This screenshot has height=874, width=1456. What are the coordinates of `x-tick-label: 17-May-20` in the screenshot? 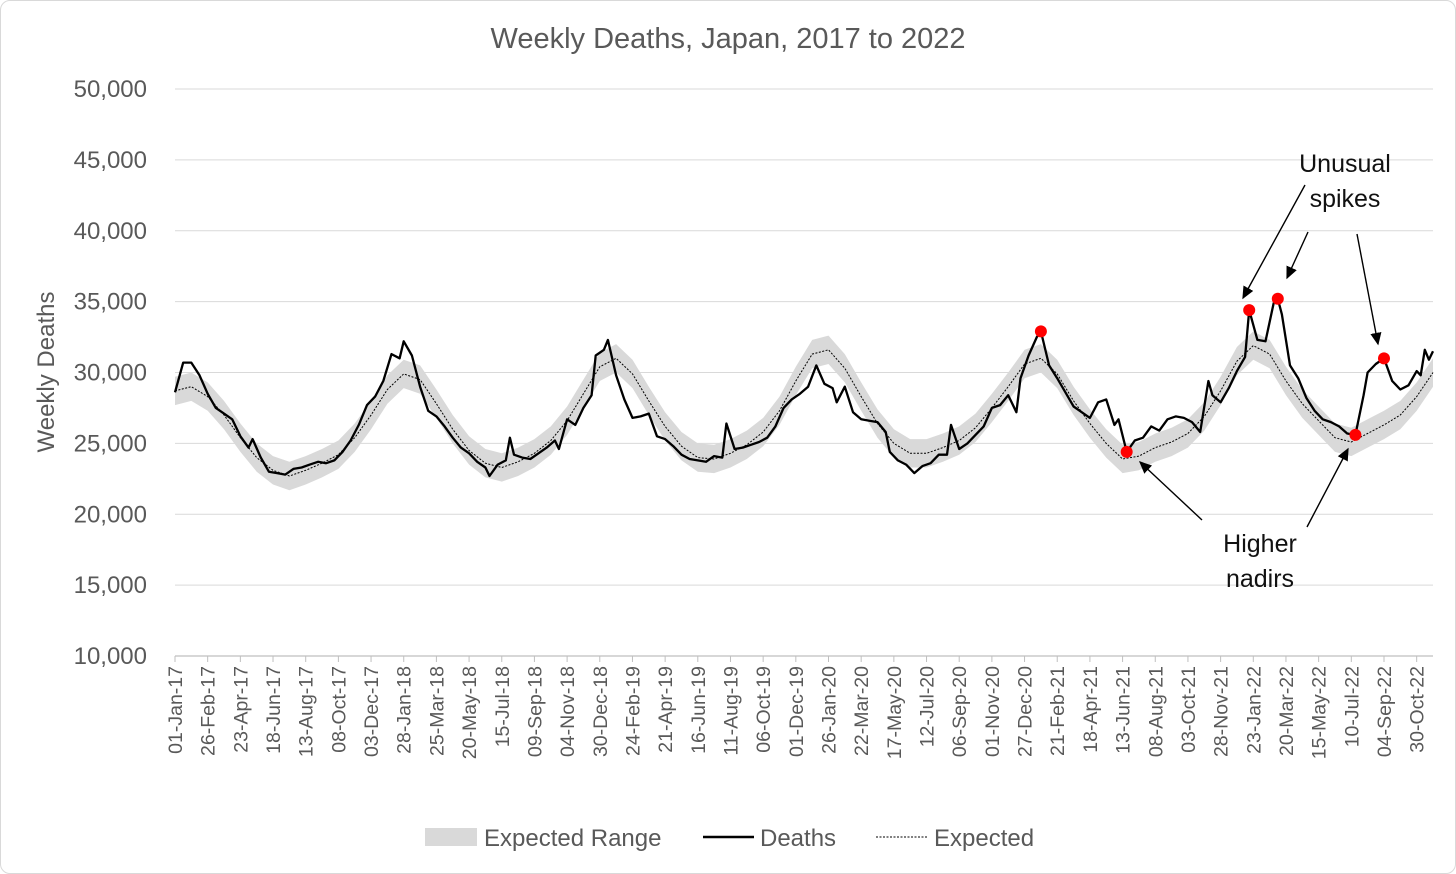 It's located at (895, 712).